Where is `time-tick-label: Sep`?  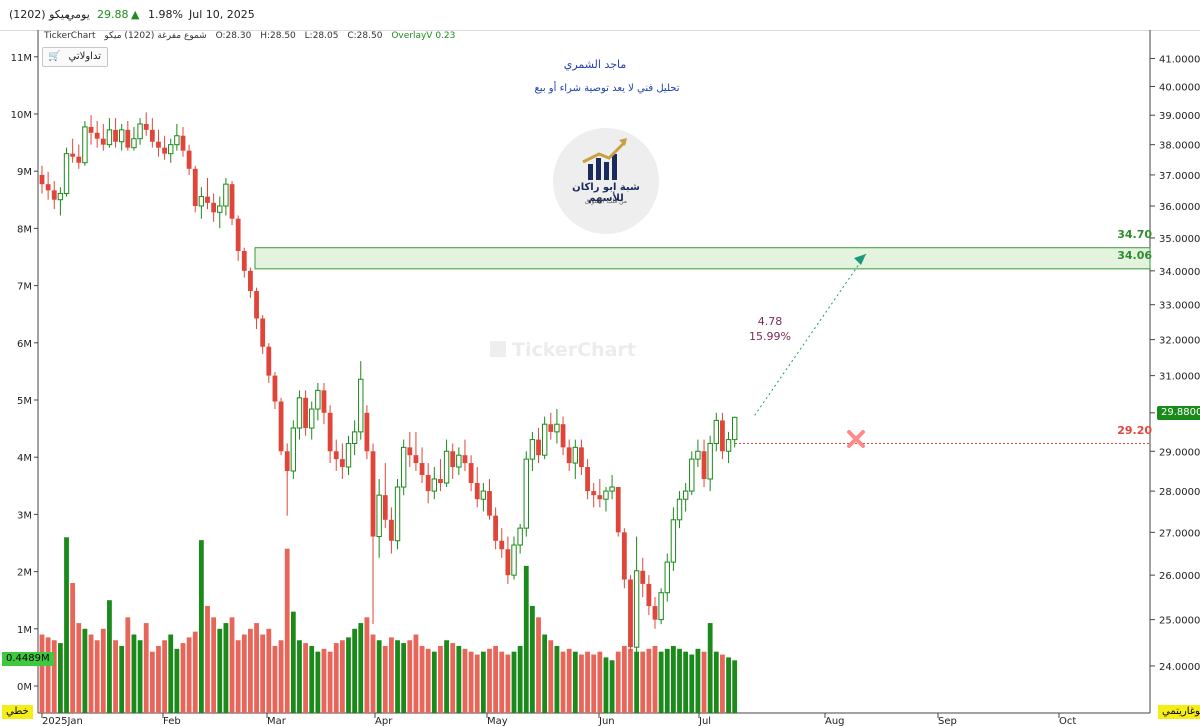
time-tick-label: Sep is located at coordinates (947, 721).